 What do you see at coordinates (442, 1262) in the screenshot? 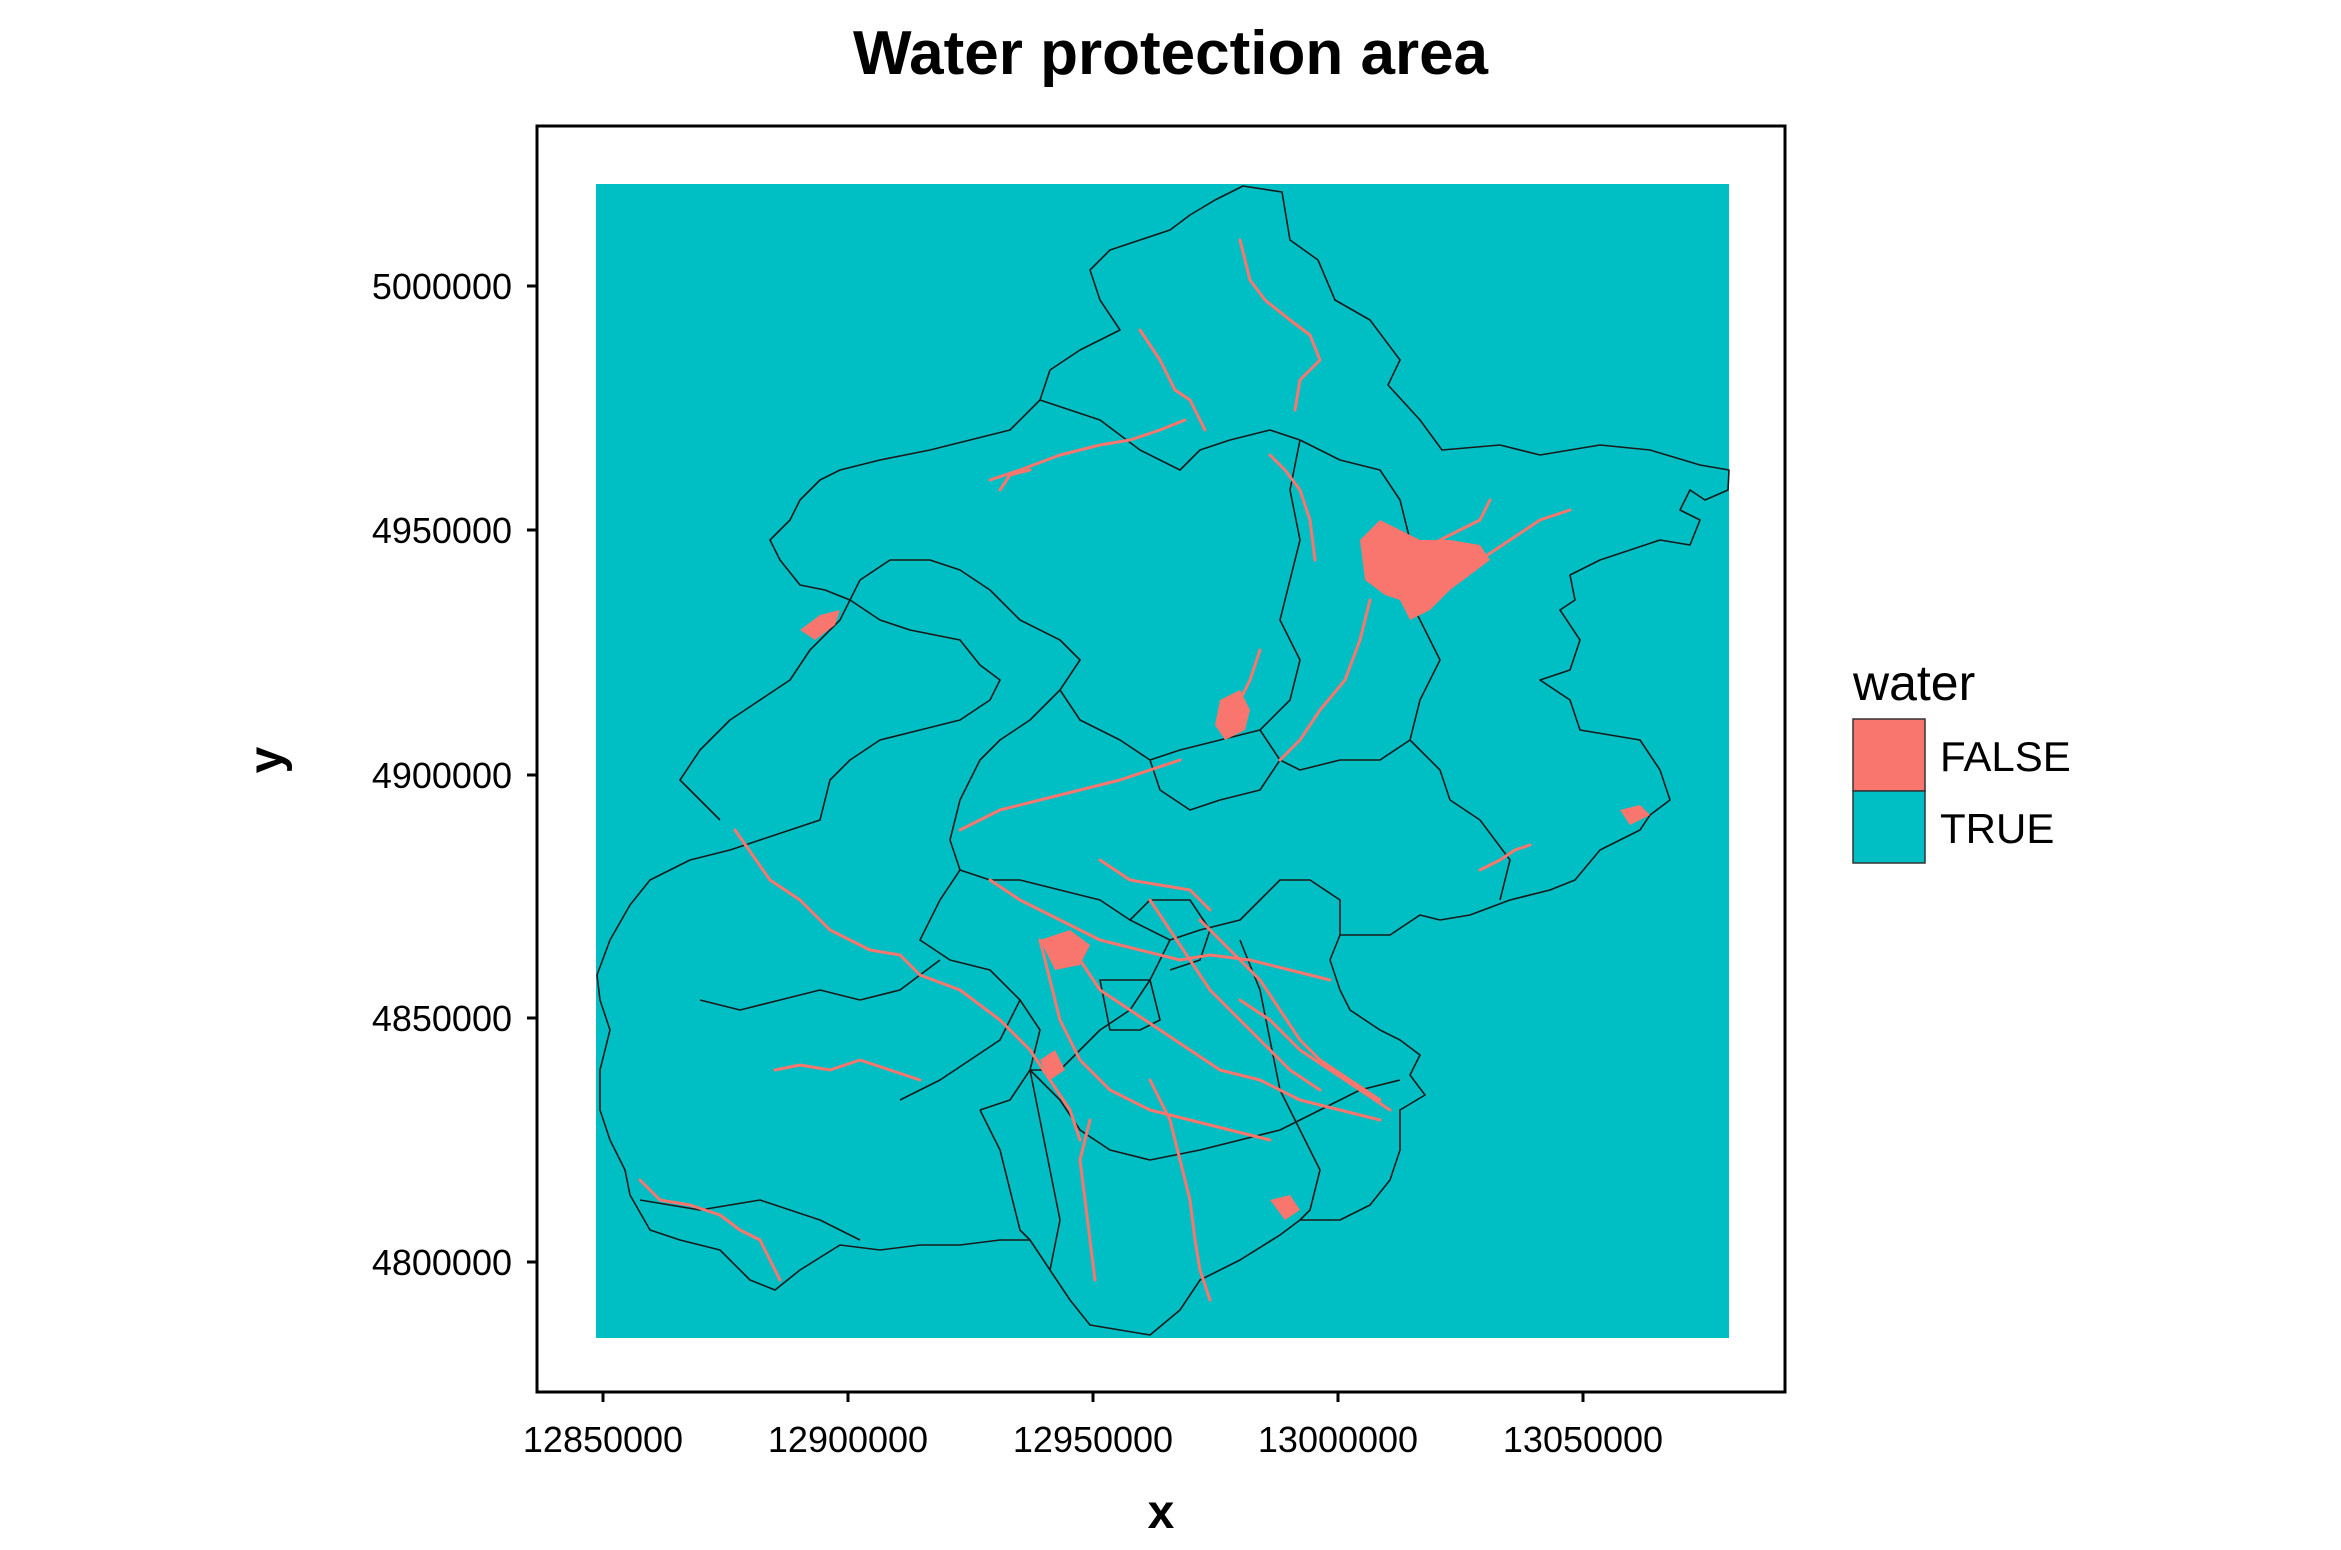
I see `y-tick-label: 4800000` at bounding box center [442, 1262].